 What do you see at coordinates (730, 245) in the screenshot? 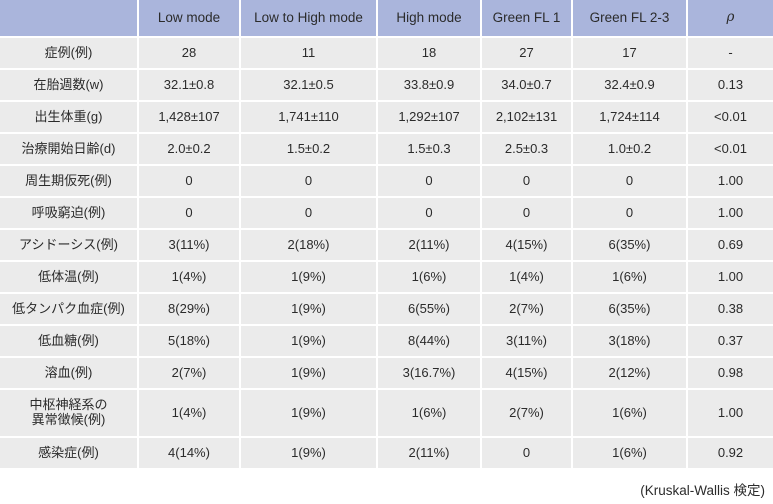
I see `cell-value: 0.69` at bounding box center [730, 245].